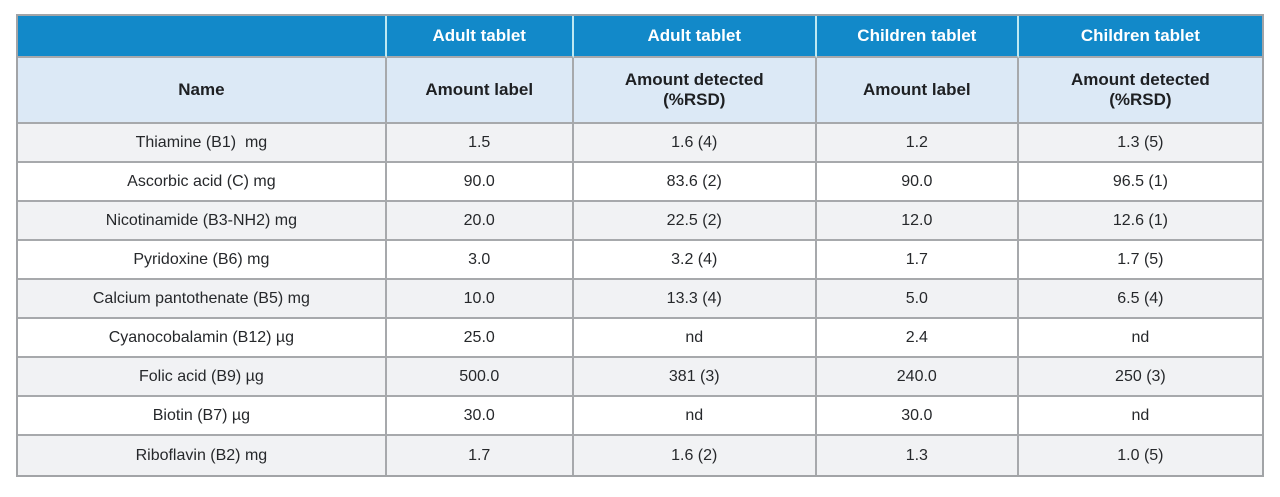  What do you see at coordinates (480, 91) in the screenshot?
I see `column-header-adult-amount-label: Amount label` at bounding box center [480, 91].